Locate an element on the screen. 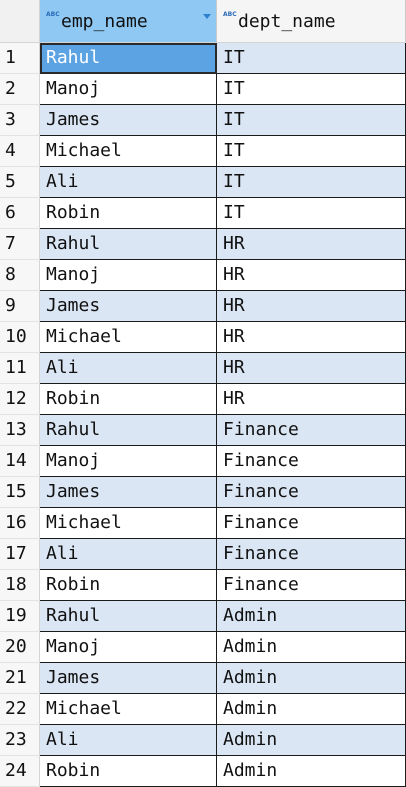 Image resolution: width=406 pixels, height=787 pixels. table-row: 15 James Finance is located at coordinates (203, 492).